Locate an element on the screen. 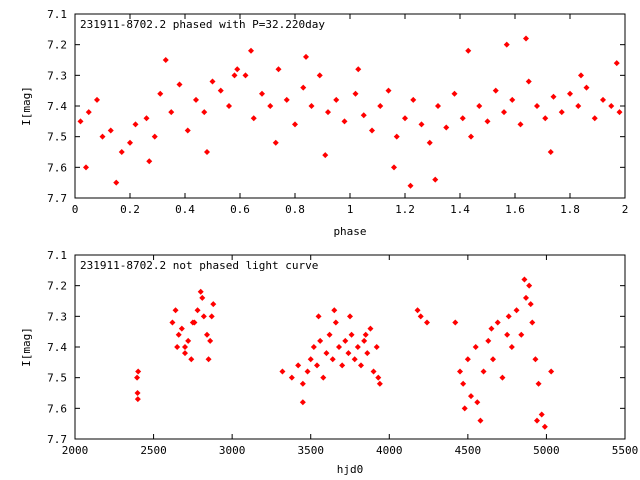 This screenshot has height=480, width=640. y-tick-label: 7.7 is located at coordinates (57, 198).